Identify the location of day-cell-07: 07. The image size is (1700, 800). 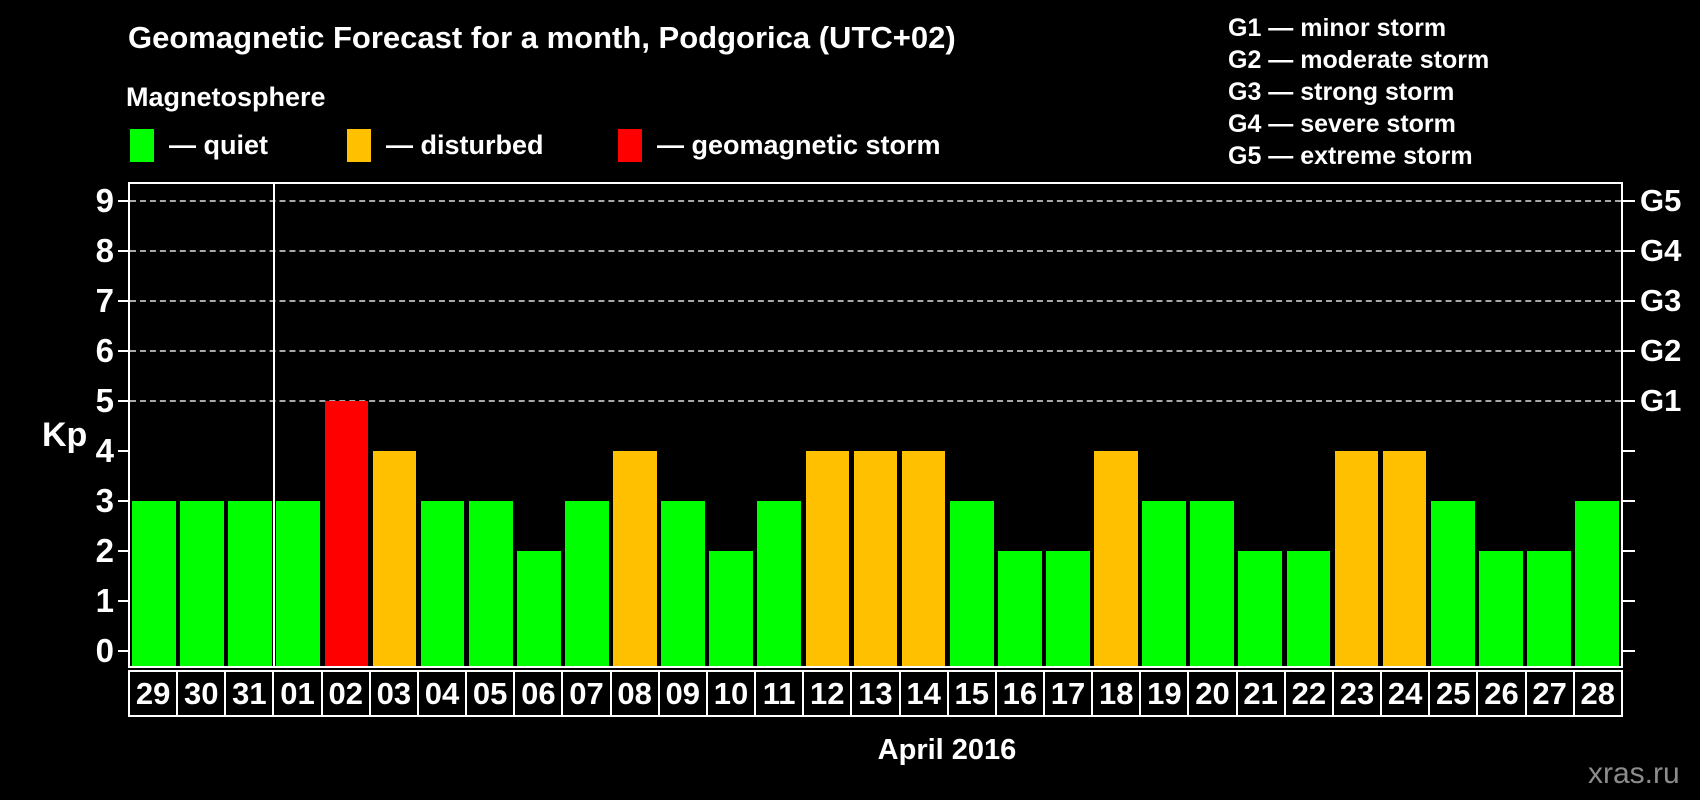
(586, 693).